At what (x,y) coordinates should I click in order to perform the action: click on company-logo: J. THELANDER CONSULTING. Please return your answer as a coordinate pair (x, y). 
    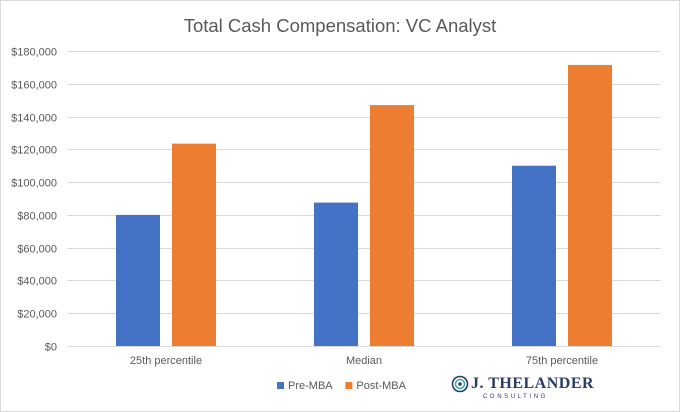
    Looking at the image, I should click on (522, 387).